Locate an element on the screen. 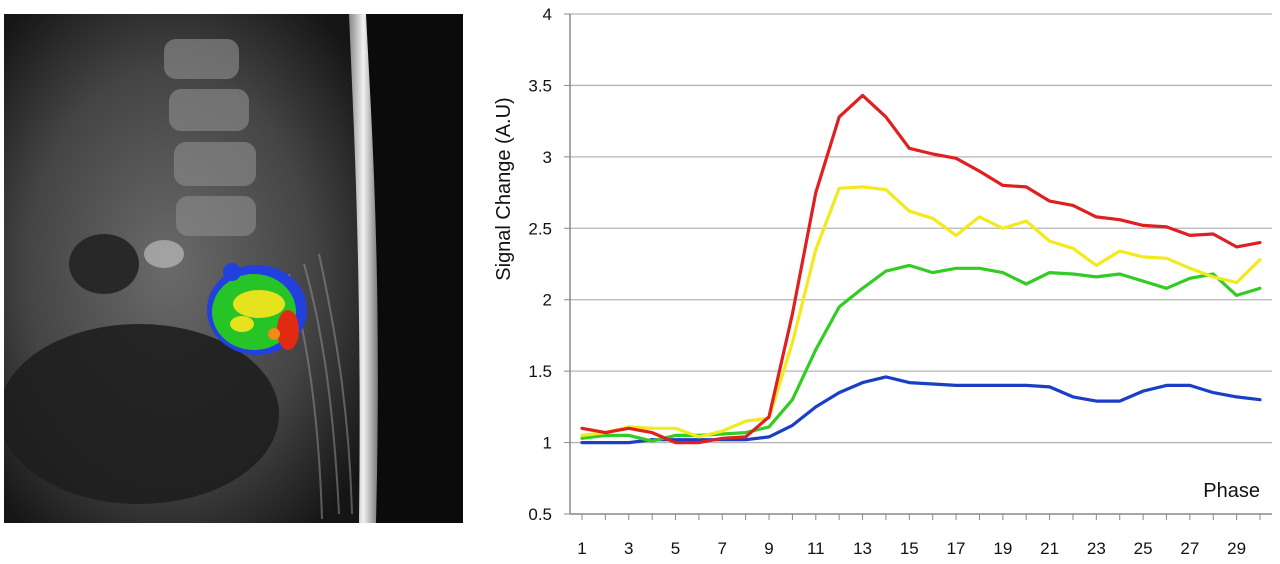  y-axis-title: Signal Change (A.U) is located at coordinates (504, 188).